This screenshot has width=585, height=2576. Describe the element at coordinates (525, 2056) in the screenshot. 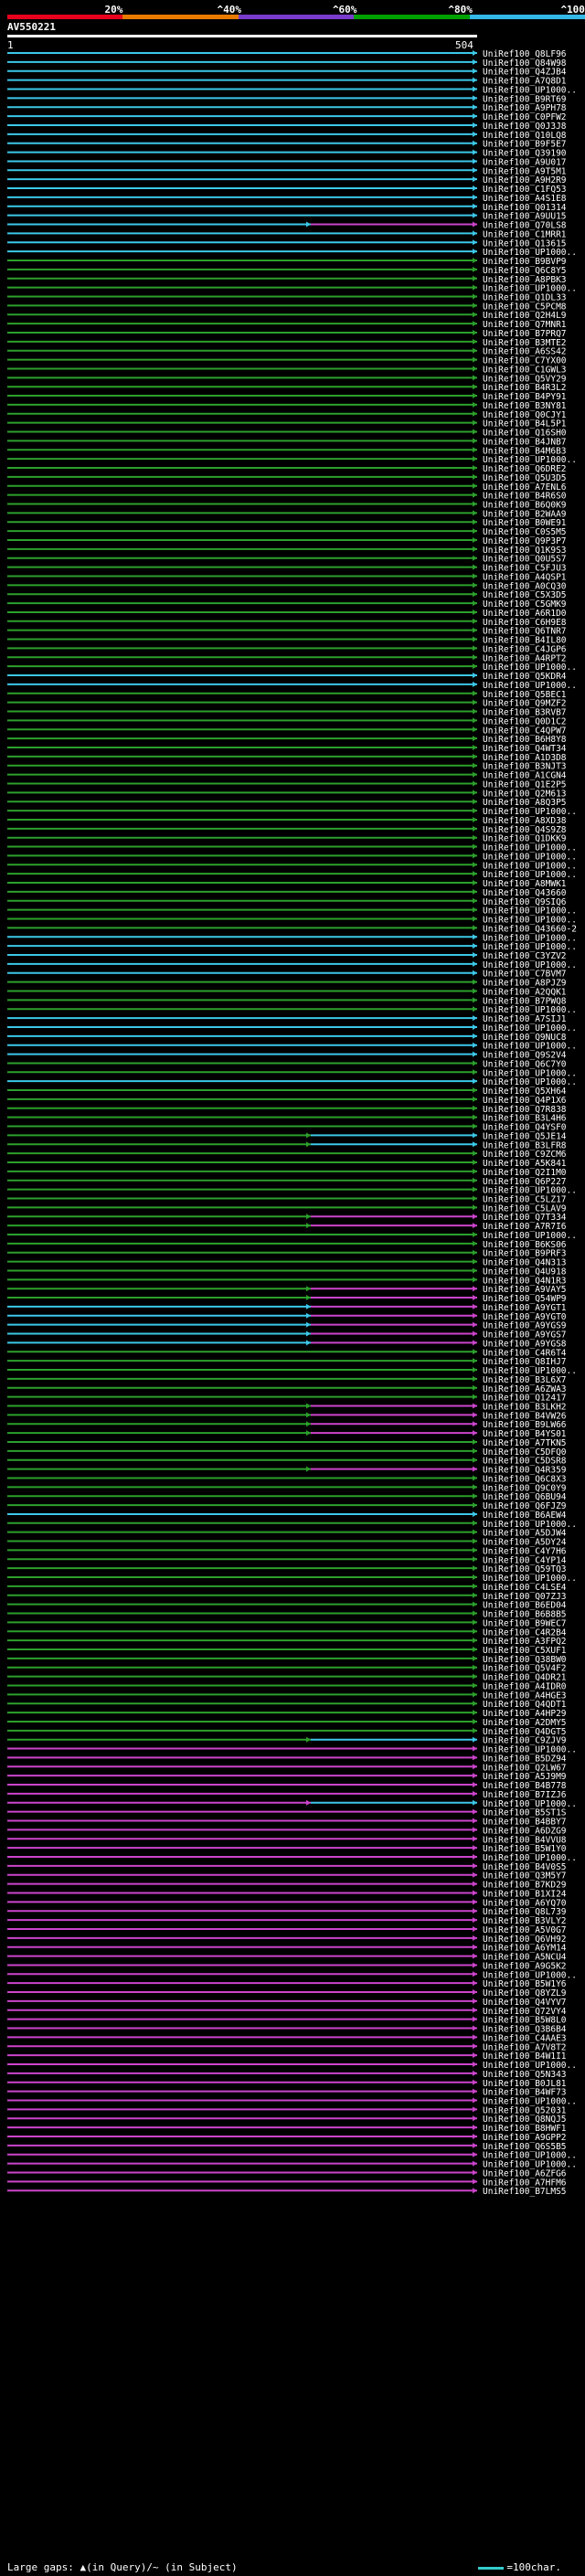

I see `hit-label: UniRef100_B4W1I1` at that location.